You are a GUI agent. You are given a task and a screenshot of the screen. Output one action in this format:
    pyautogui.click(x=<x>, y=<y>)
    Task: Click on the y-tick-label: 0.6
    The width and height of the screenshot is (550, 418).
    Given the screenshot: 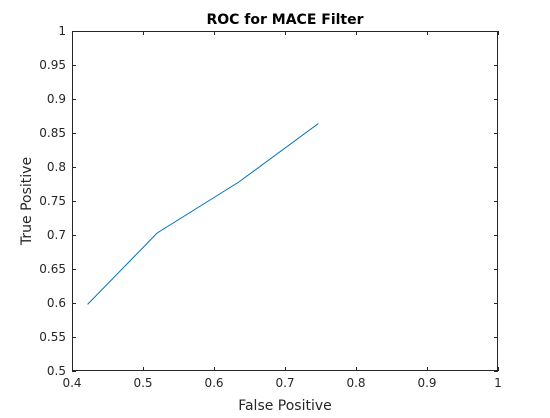 What is the action you would take?
    pyautogui.click(x=56, y=303)
    